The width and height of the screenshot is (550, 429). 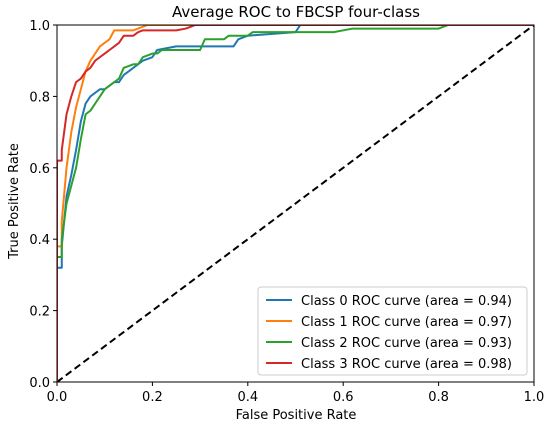 What do you see at coordinates (343, 397) in the screenshot?
I see `x-tick-label: 0.6` at bounding box center [343, 397].